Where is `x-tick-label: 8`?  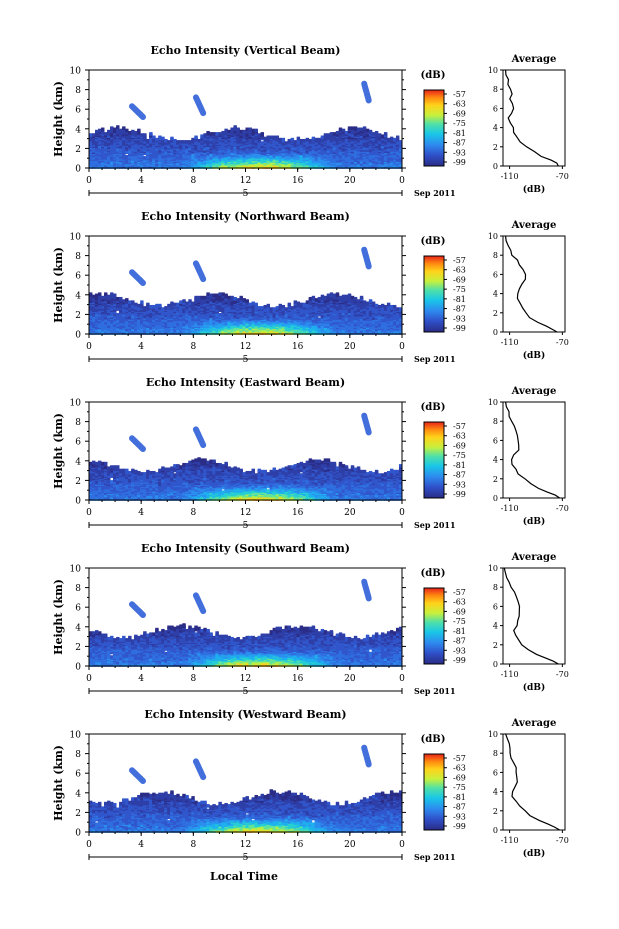 x-tick-label: 8 is located at coordinates (193, 181).